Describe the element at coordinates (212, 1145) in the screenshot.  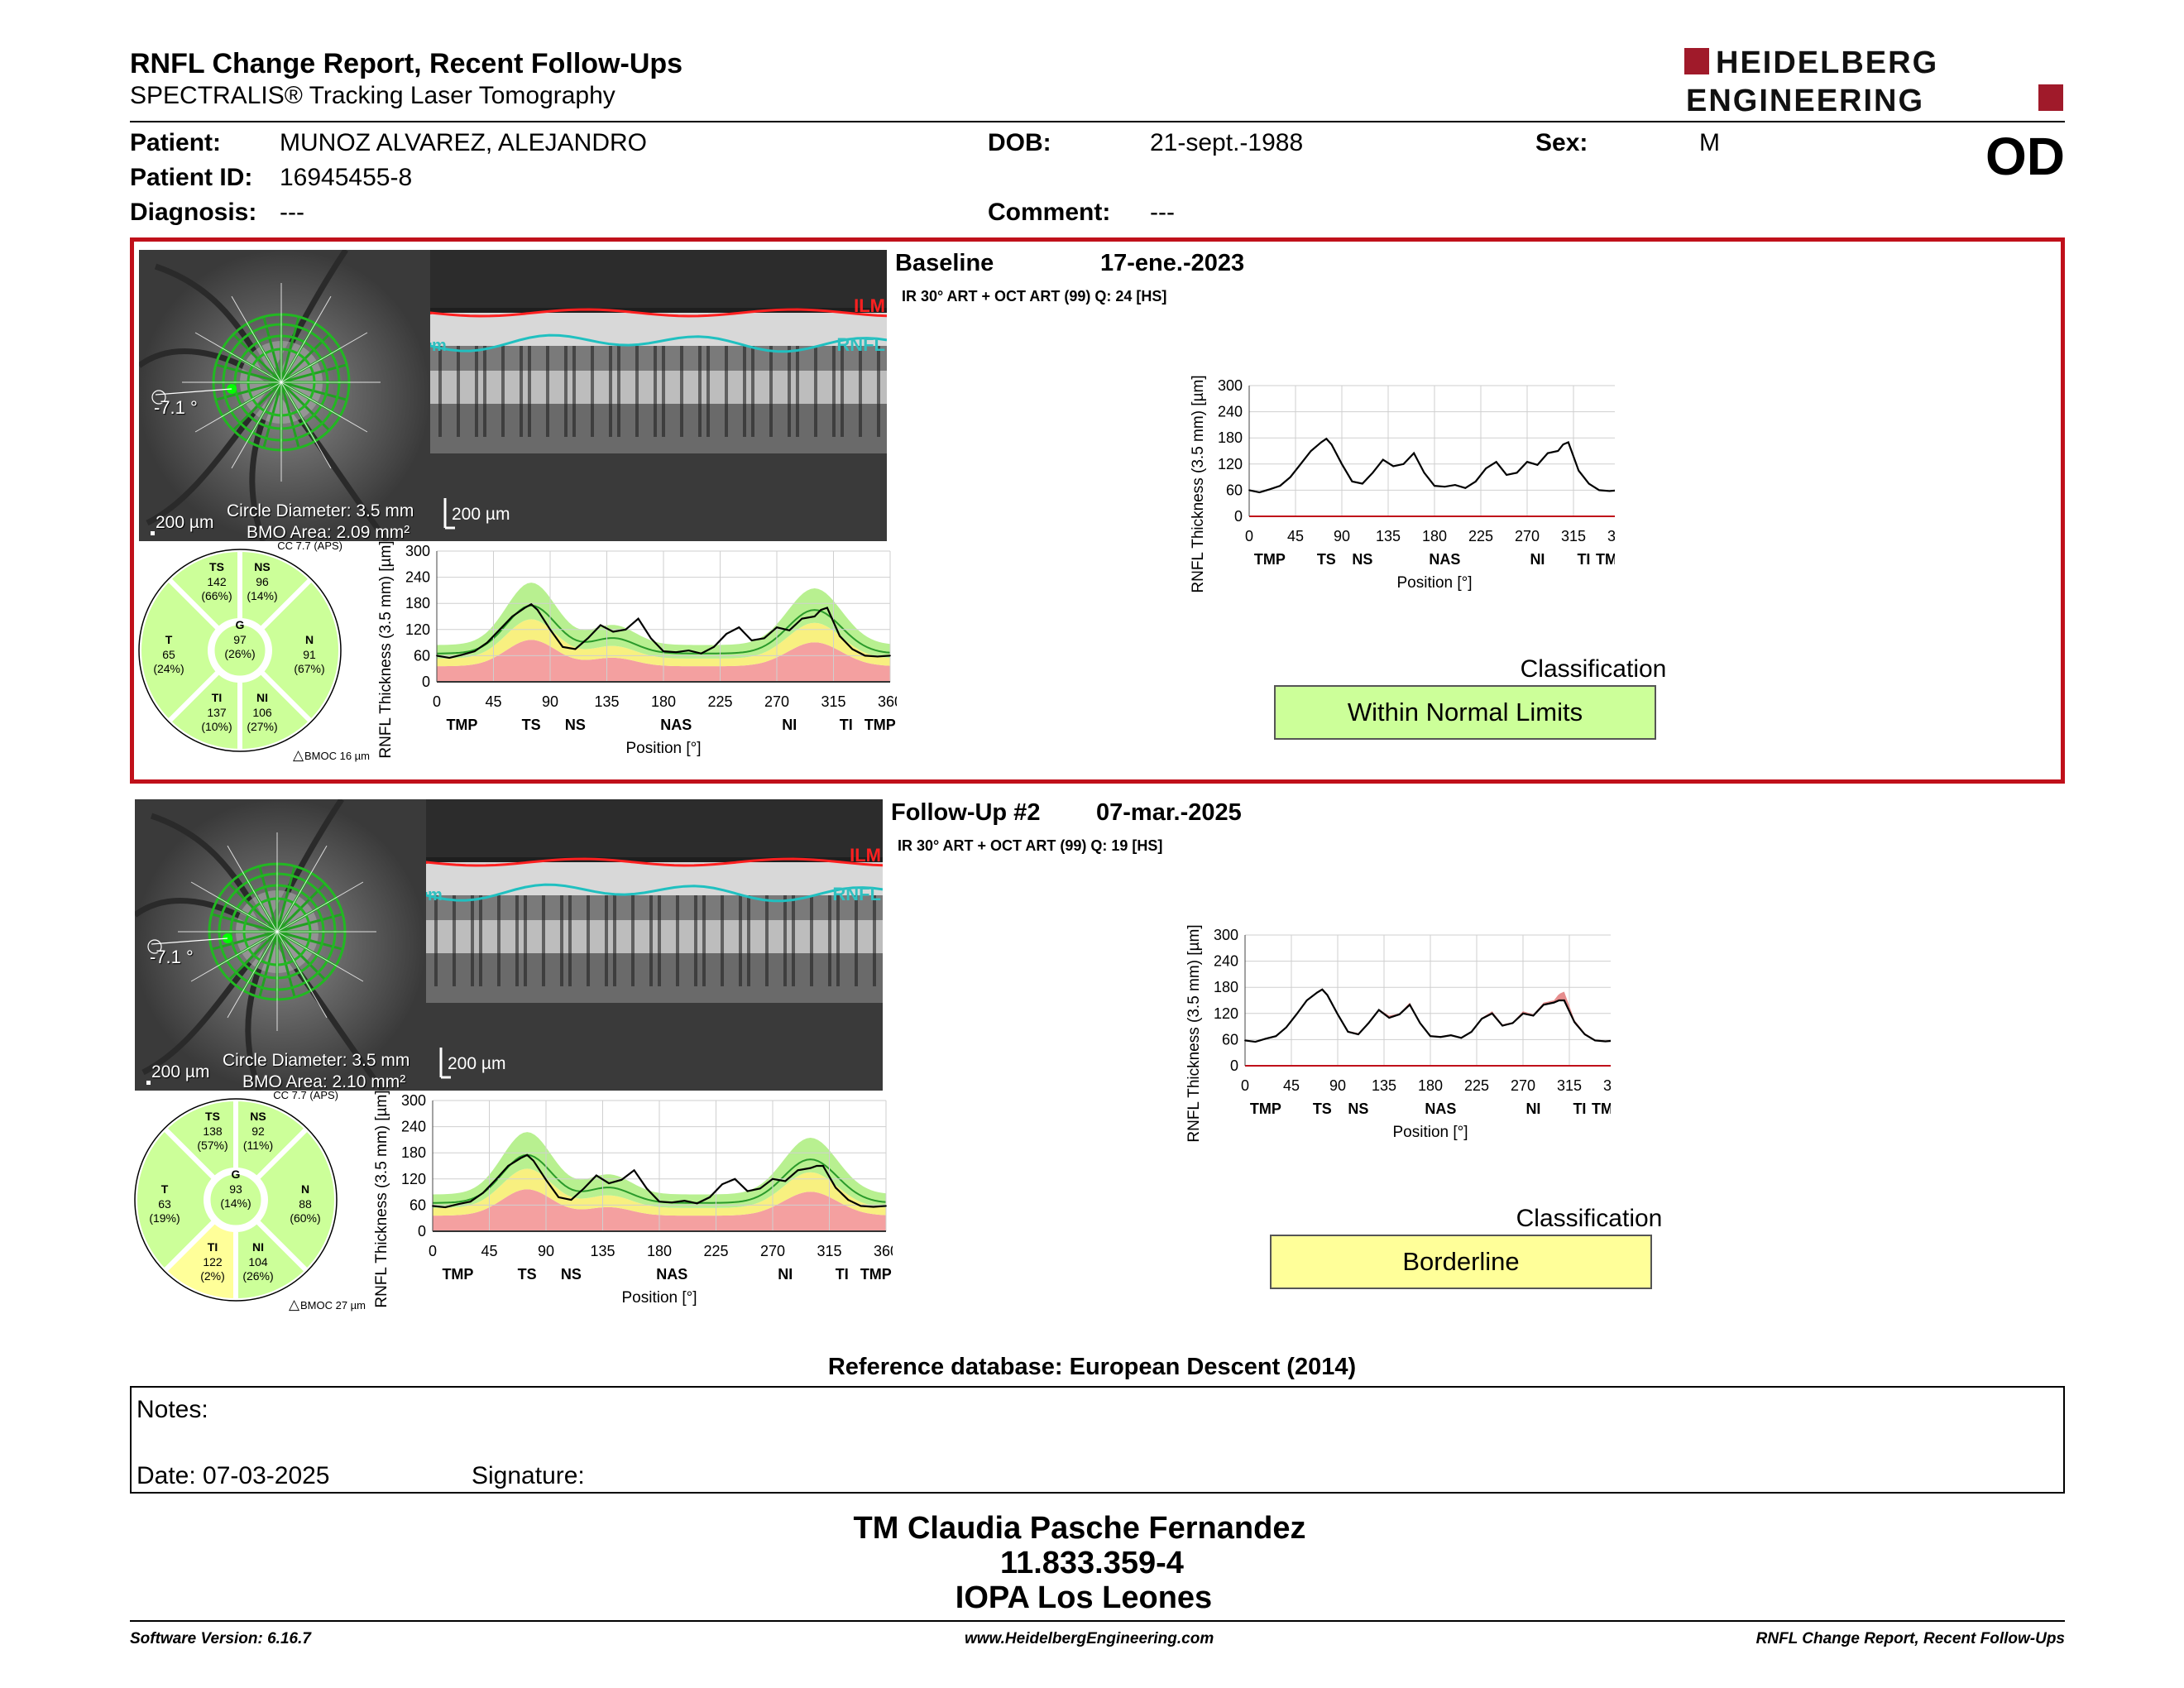
I see `sector-percent: (57%)` at that location.